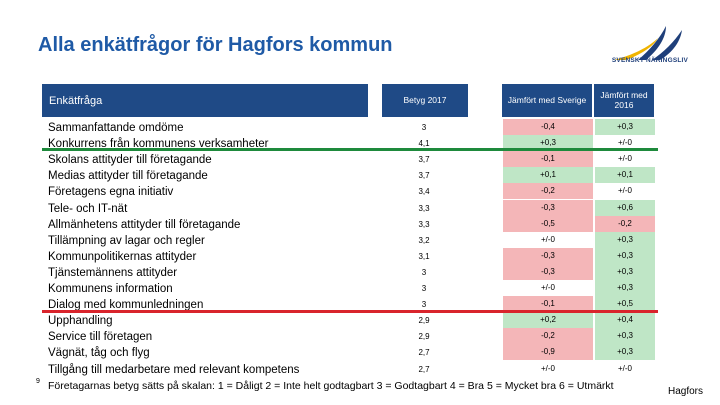 Image resolution: width=720 pixels, height=405 pixels. I want to click on question-label: Kommunens information, so click(110, 289).